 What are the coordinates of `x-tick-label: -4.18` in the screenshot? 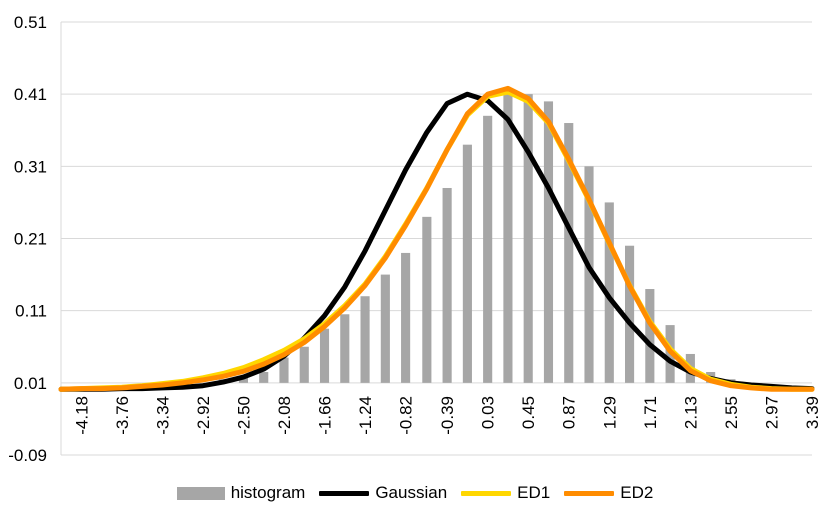 It's located at (81, 415).